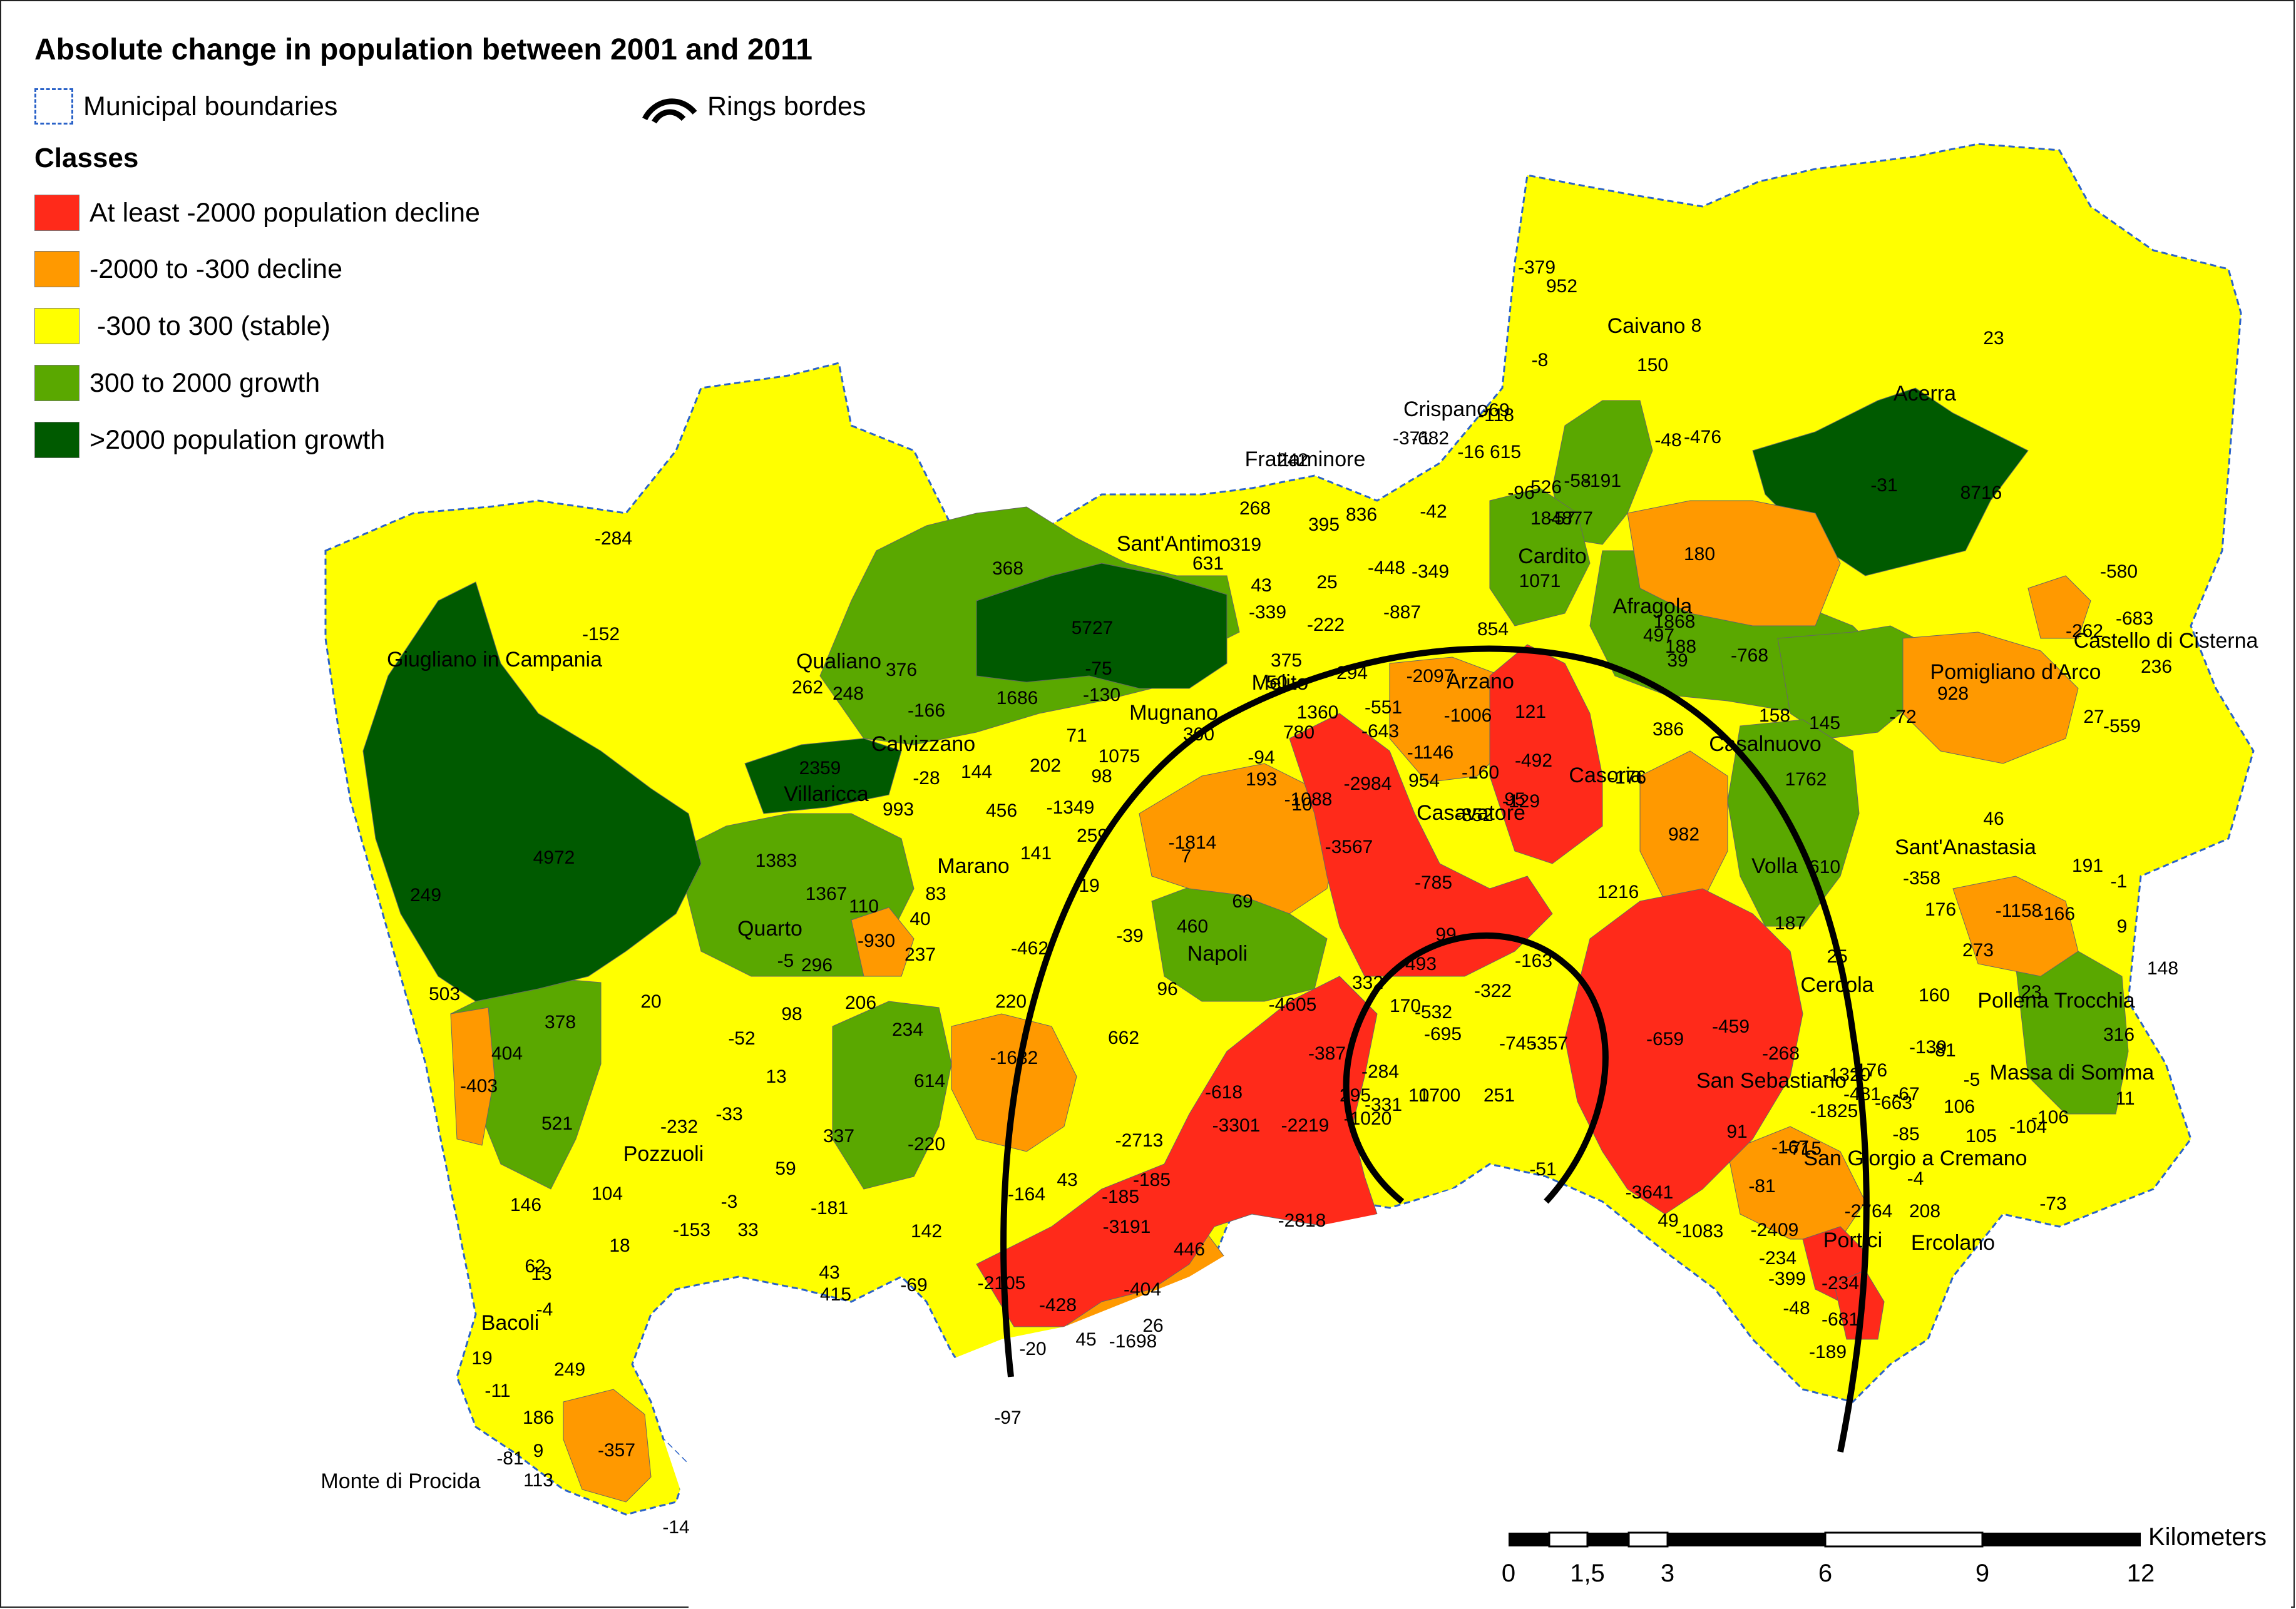 This screenshot has height=1609, width=2296. I want to click on place-name-label: Frattaminore, so click(1306, 459).